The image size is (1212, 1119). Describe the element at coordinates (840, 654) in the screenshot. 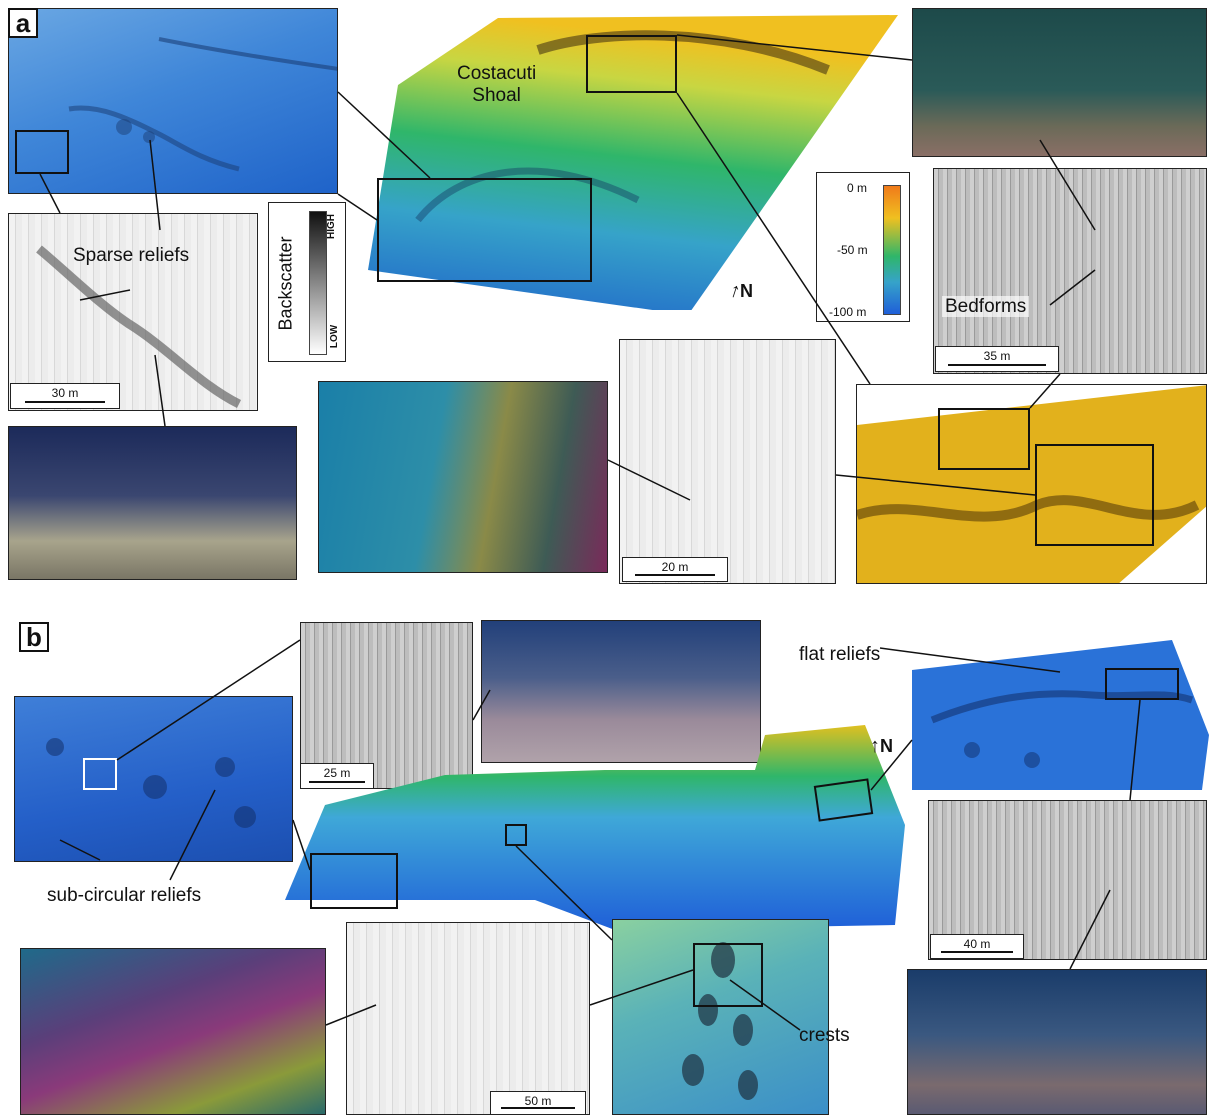

I see `label-flat-reliefs: flat reliefs` at that location.